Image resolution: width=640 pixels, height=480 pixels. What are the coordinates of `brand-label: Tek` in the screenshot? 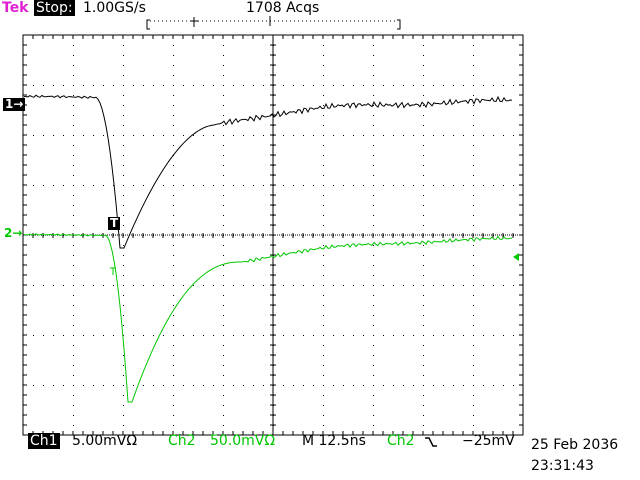 It's located at (15, 8).